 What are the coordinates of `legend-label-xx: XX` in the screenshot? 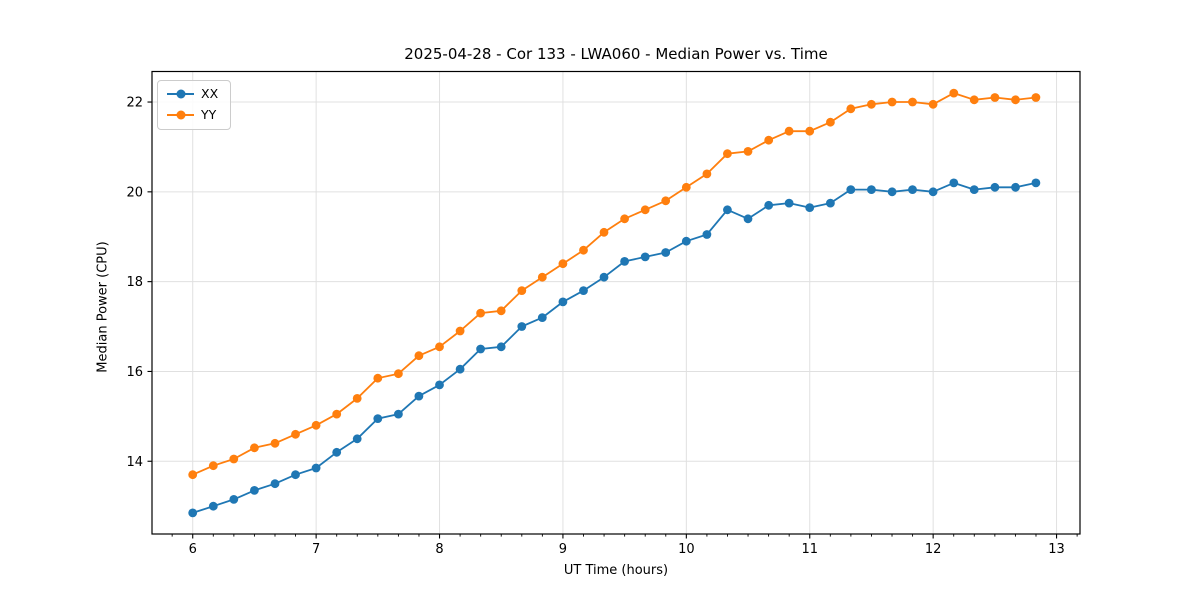 It's located at (210, 93).